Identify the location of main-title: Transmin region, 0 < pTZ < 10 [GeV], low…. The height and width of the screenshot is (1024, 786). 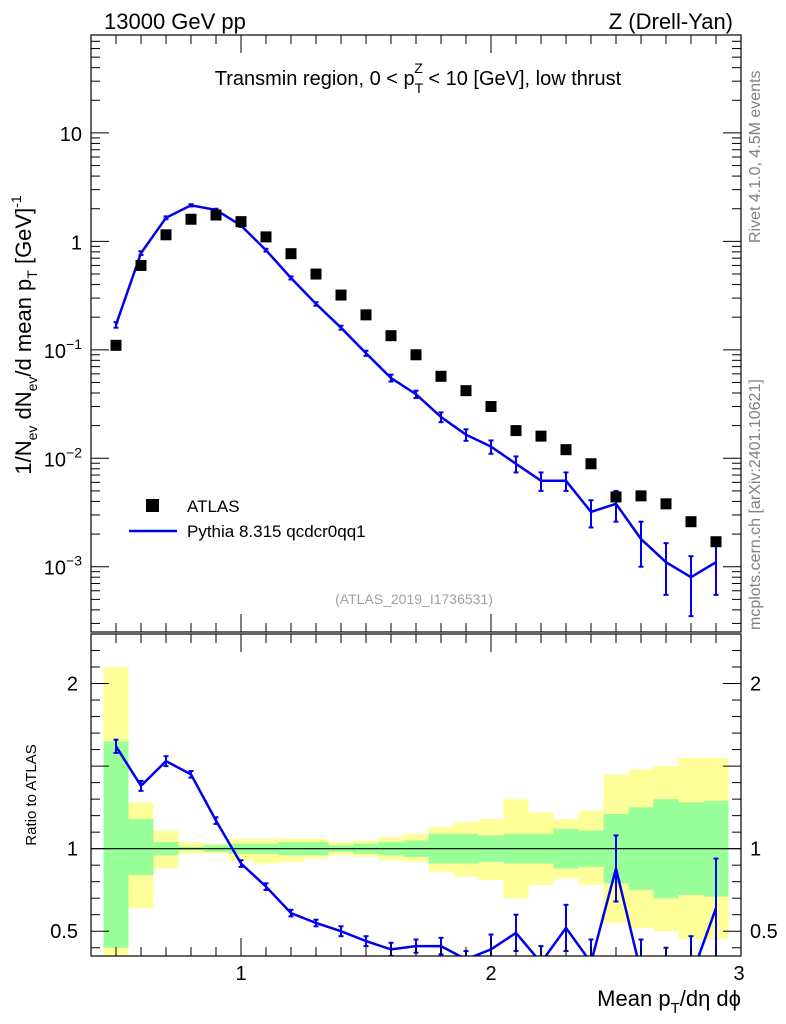
(418, 78).